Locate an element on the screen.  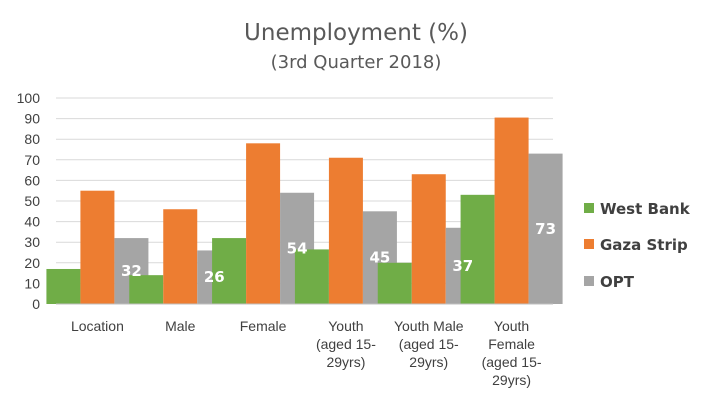
y-tick-label: 30 is located at coordinates (32, 242).